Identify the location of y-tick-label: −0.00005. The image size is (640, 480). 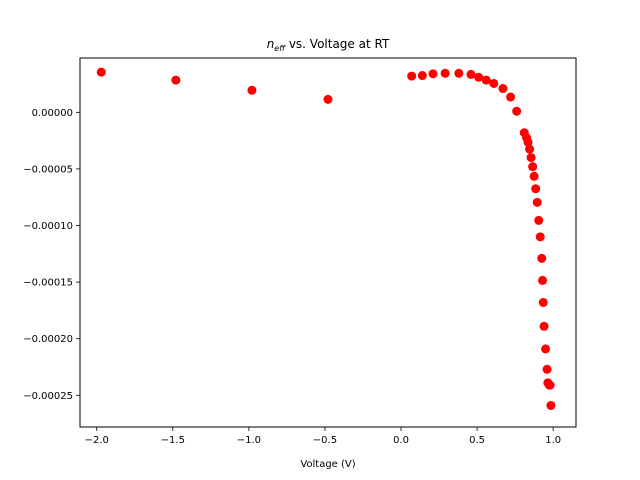
(48, 169).